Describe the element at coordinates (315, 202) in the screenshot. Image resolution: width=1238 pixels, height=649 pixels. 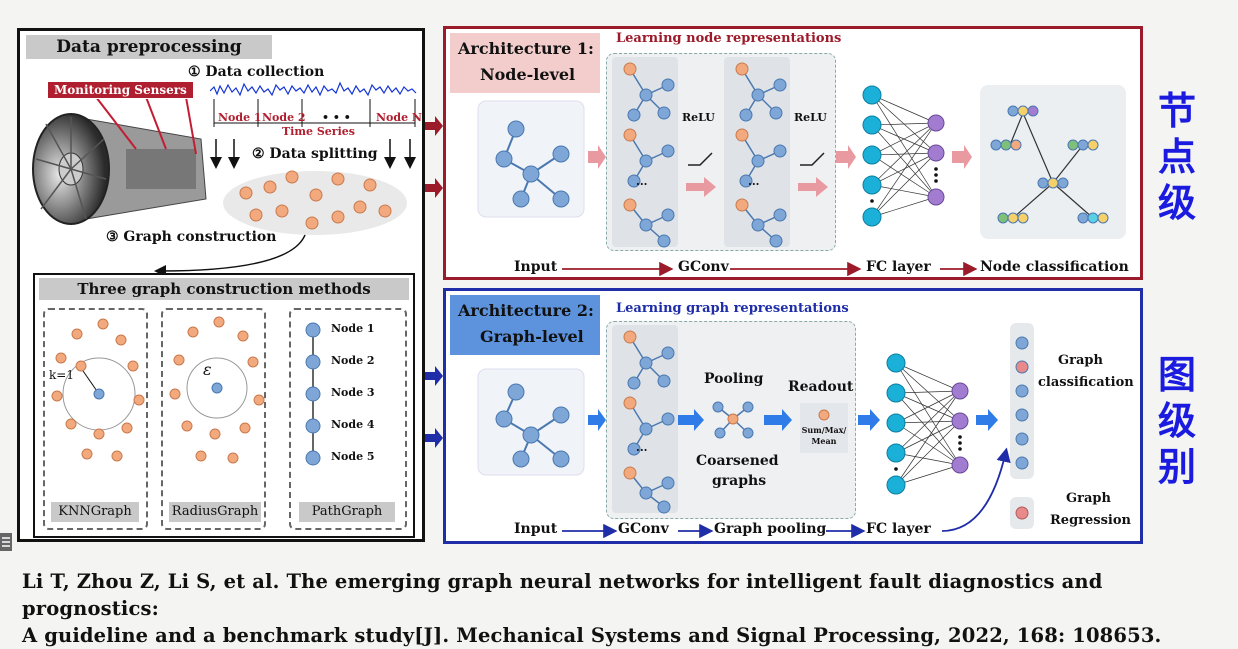
I see `split-nodes-cloud` at that location.